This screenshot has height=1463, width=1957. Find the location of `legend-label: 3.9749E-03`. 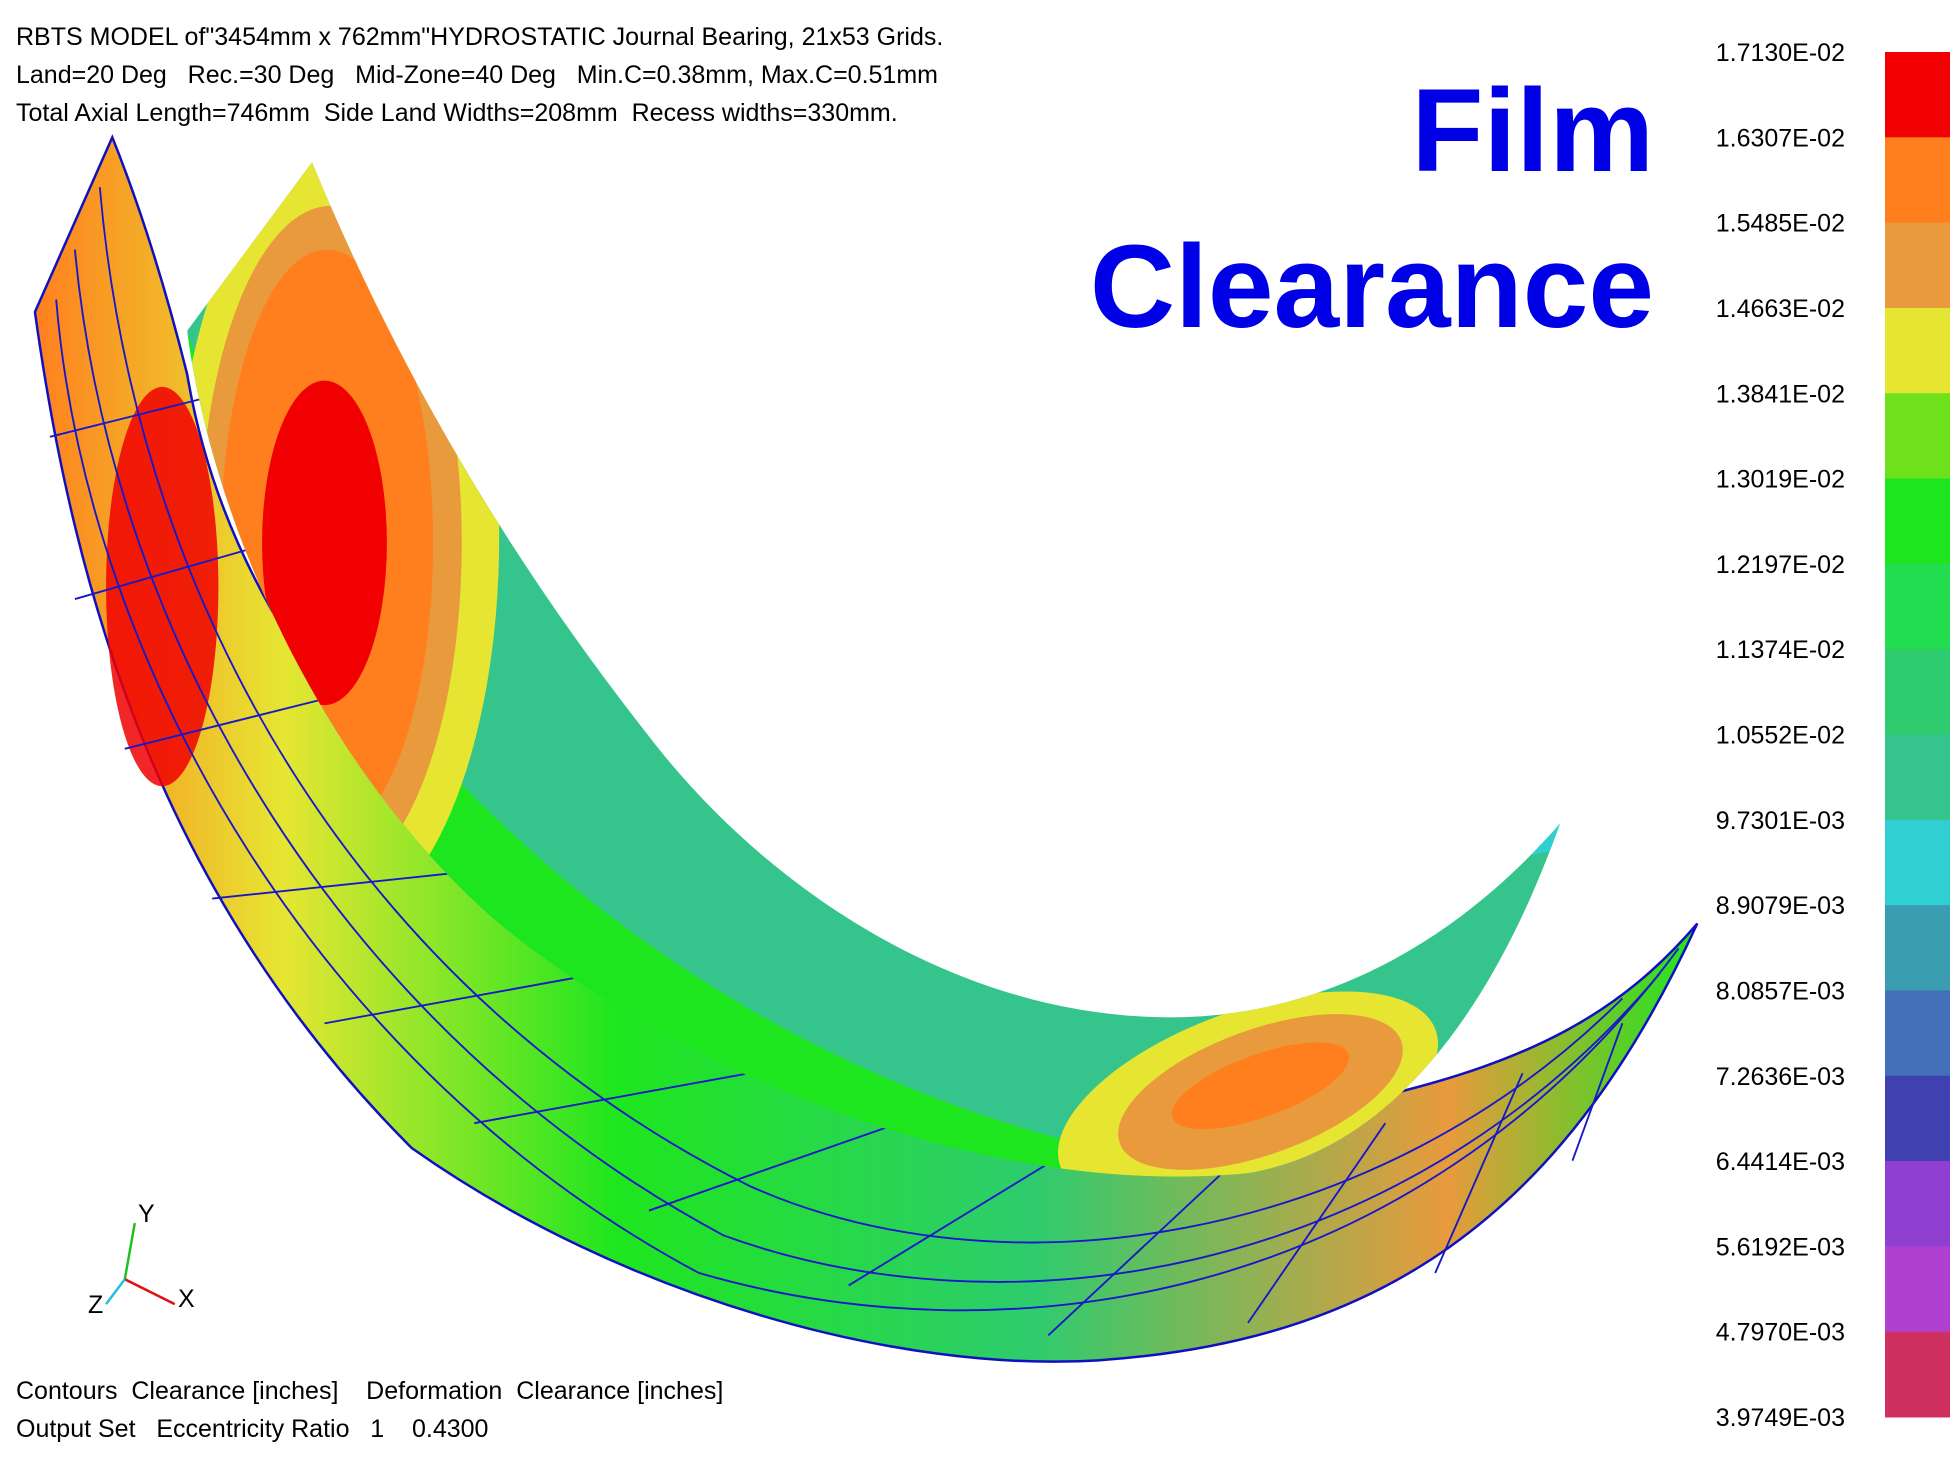

legend-label: 3.9749E-03 is located at coordinates (1780, 1418).